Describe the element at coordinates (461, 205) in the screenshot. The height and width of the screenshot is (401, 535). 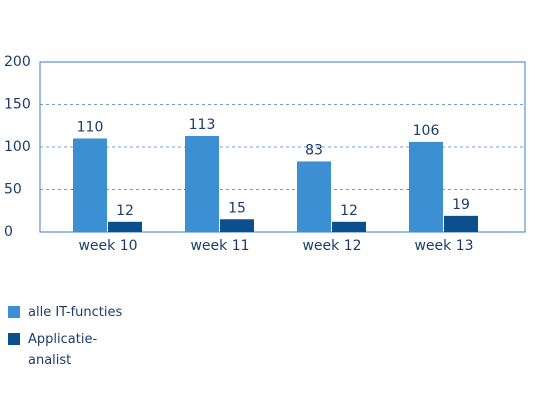
I see `value-label: 19` at that location.